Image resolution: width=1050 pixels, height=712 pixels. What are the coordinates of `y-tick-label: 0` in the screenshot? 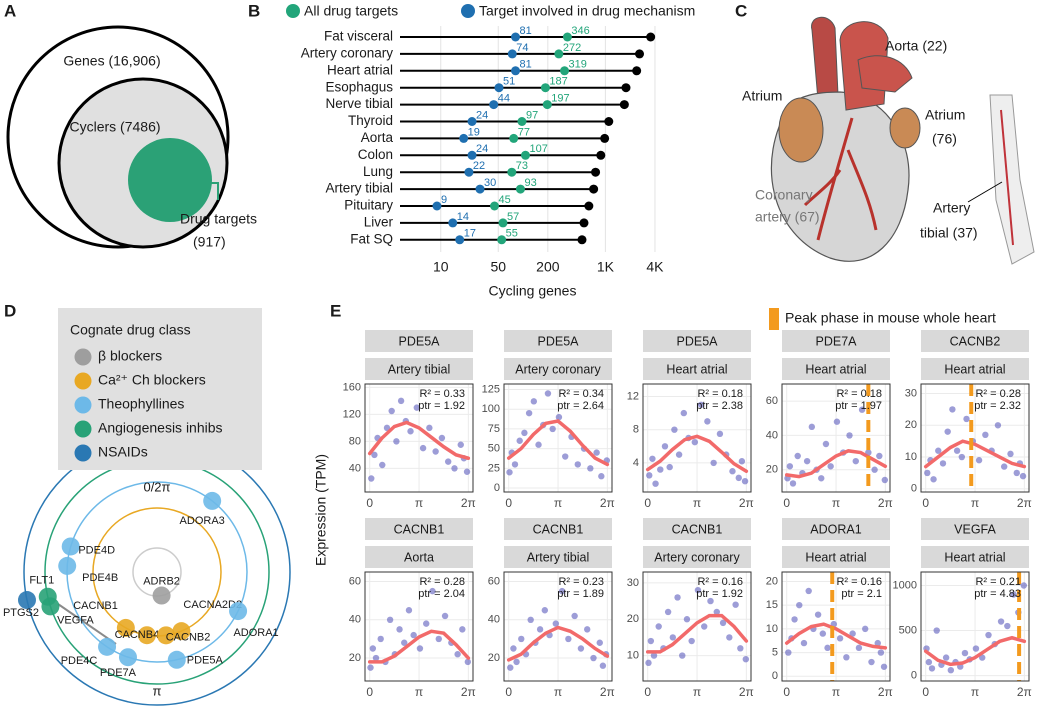 It's located at (497, 488).